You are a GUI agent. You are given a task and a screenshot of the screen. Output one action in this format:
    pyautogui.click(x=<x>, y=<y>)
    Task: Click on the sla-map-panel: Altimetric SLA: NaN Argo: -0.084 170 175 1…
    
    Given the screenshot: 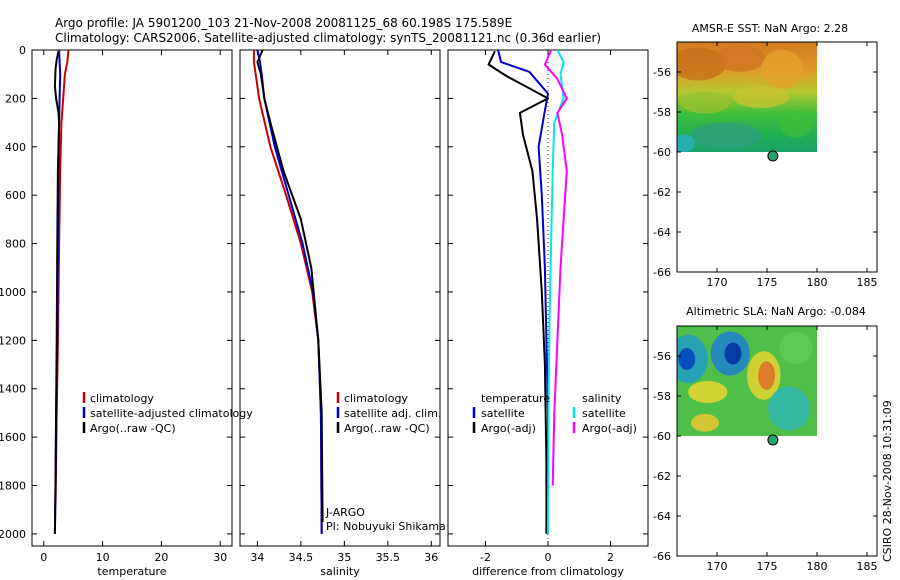 What is the action you would take?
    pyautogui.click(x=765, y=439)
    